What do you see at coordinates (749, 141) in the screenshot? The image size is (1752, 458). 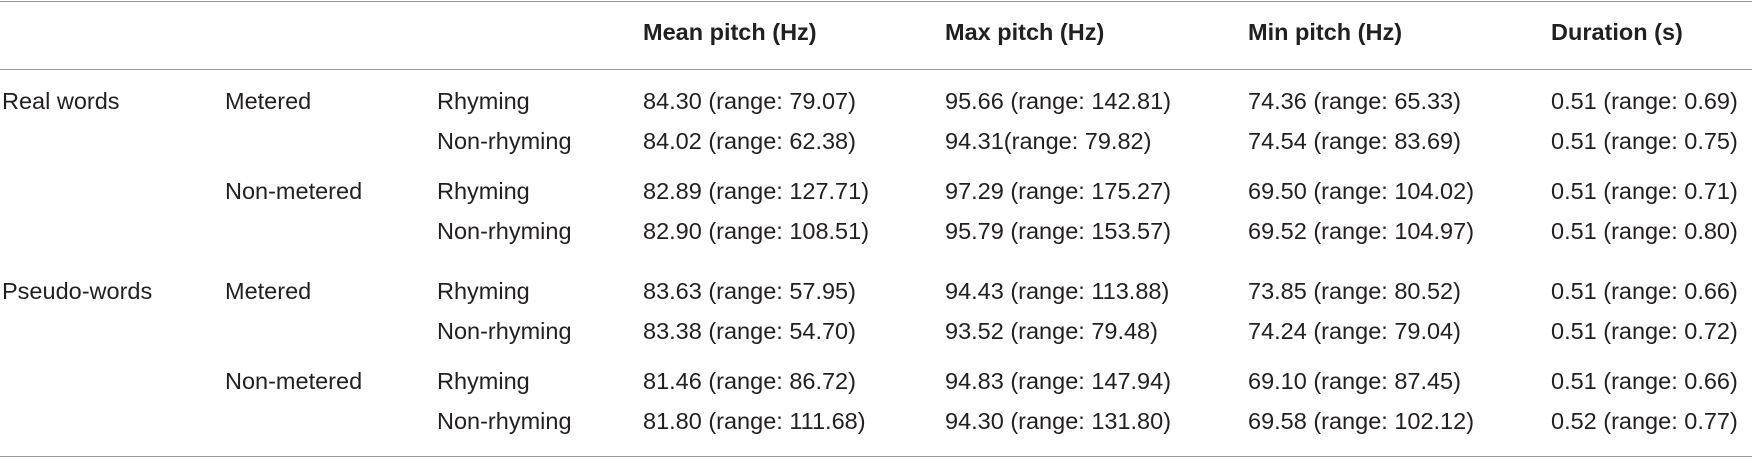 I see `cell-mean-pitch: 84.02 (range: 62.38)` at bounding box center [749, 141].